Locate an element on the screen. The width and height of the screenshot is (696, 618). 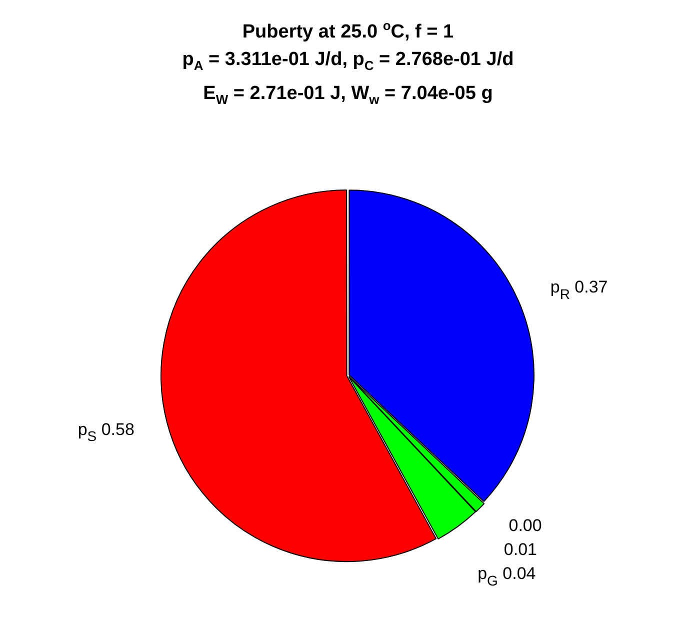
chart-title: Puberty at 25.0 $^{o}$C, f = 1 is located at coordinates (348, 30).